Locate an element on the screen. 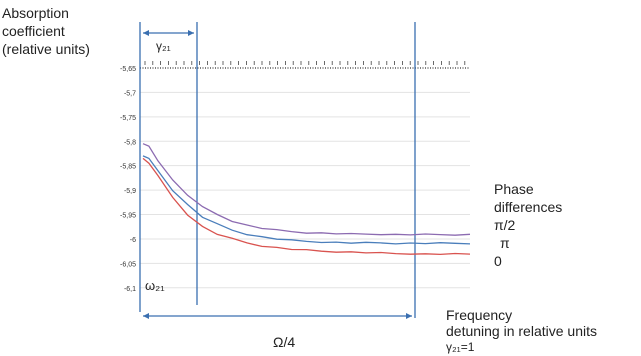  gamma-arrow-head-left is located at coordinates (146, 33).